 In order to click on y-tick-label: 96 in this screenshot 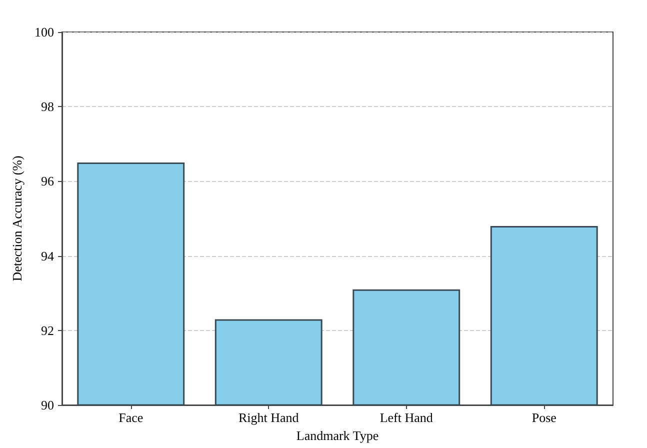, I will do `click(47, 181)`.